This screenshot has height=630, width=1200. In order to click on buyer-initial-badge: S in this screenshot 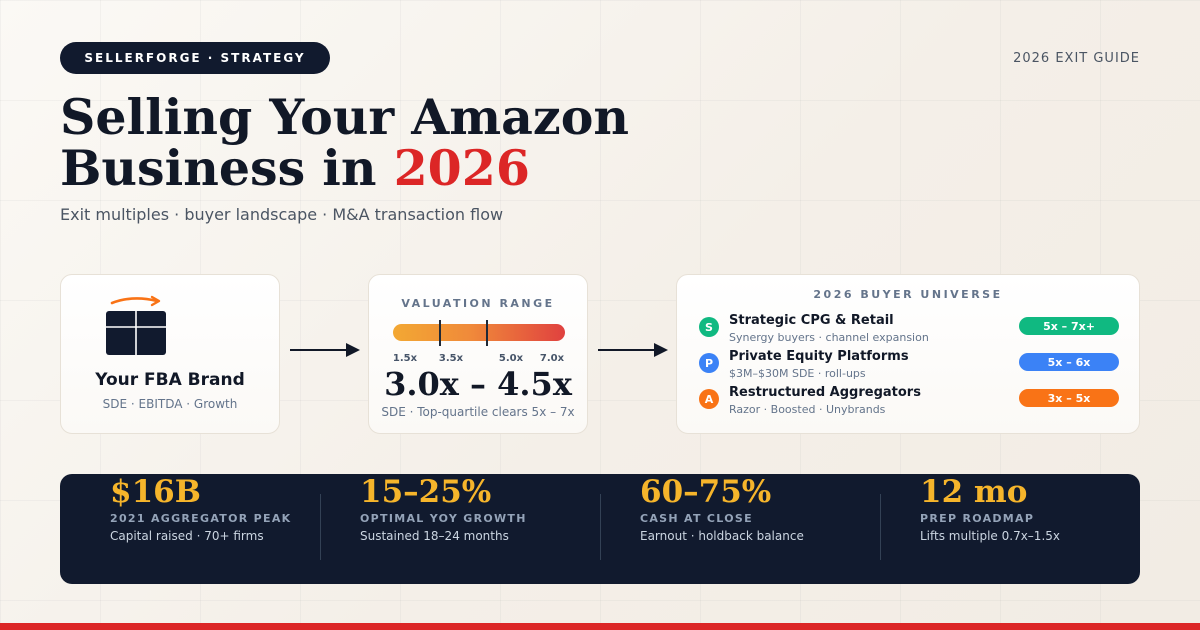, I will do `click(709, 327)`.